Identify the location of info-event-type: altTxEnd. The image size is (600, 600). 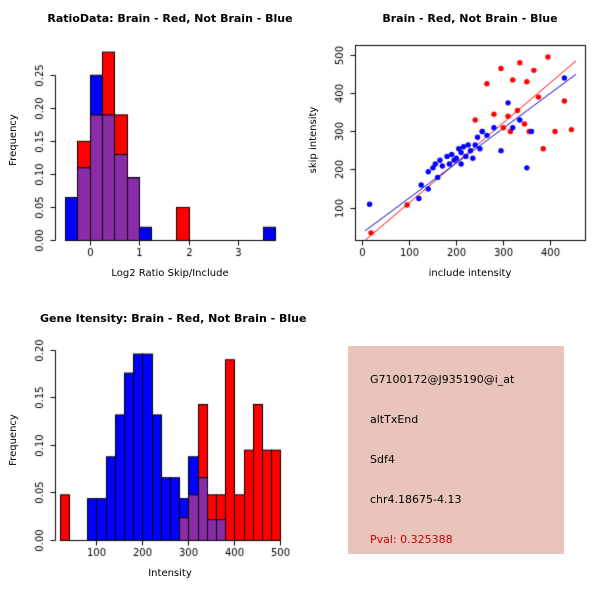
(394, 419).